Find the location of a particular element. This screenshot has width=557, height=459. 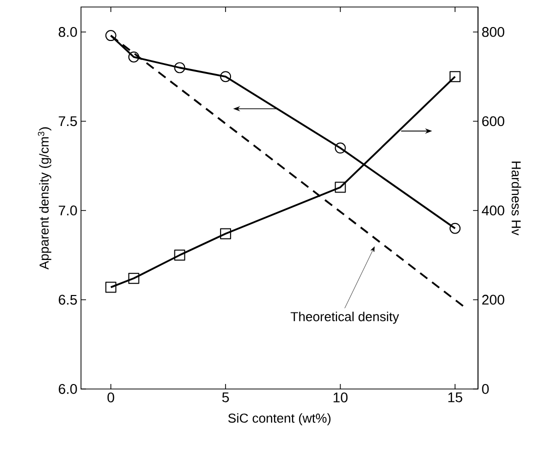

y-tick-label: 8.0 is located at coordinates (67, 32).